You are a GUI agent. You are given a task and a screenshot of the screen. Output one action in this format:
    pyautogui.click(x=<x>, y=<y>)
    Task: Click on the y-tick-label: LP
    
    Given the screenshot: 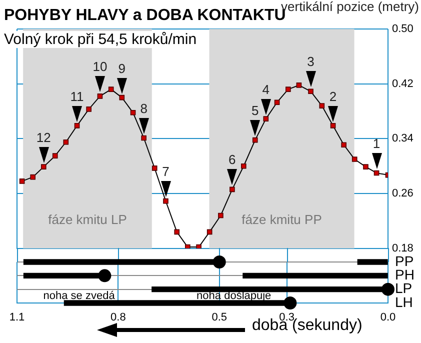 What is the action you would take?
    pyautogui.click(x=403, y=288)
    